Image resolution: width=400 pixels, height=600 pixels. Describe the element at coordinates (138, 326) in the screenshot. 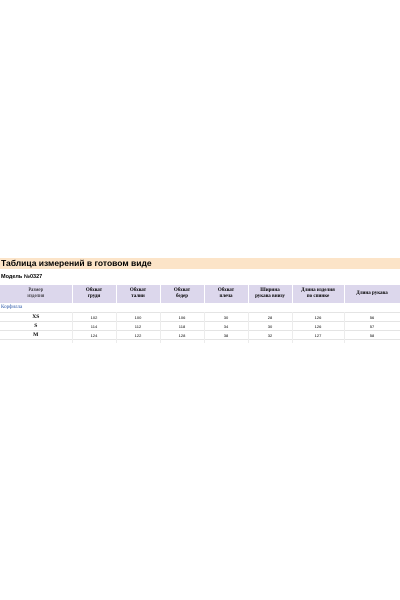

I see `table-cell: 112` at that location.